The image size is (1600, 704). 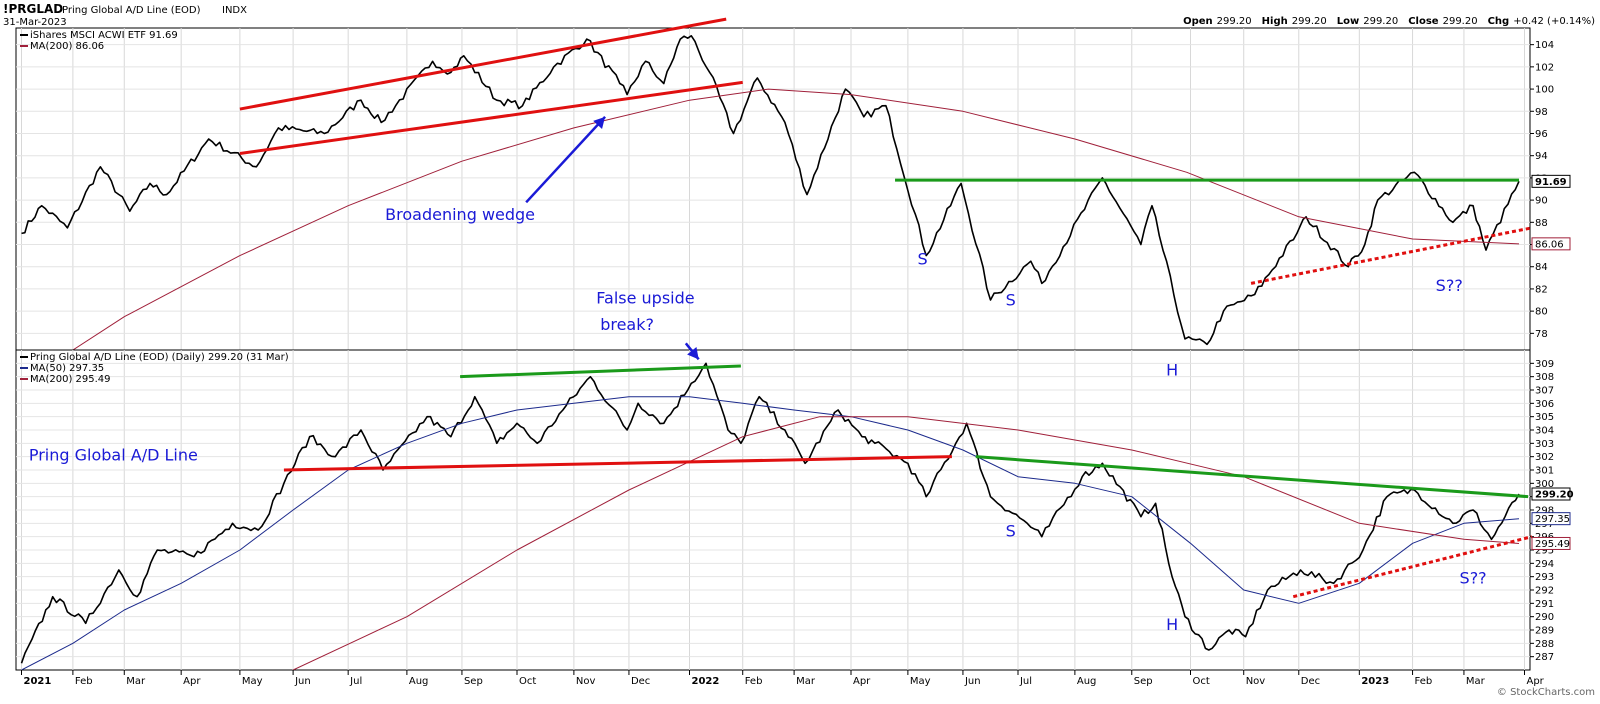 I want to click on y-tick-label: 304, so click(x=1544, y=431).